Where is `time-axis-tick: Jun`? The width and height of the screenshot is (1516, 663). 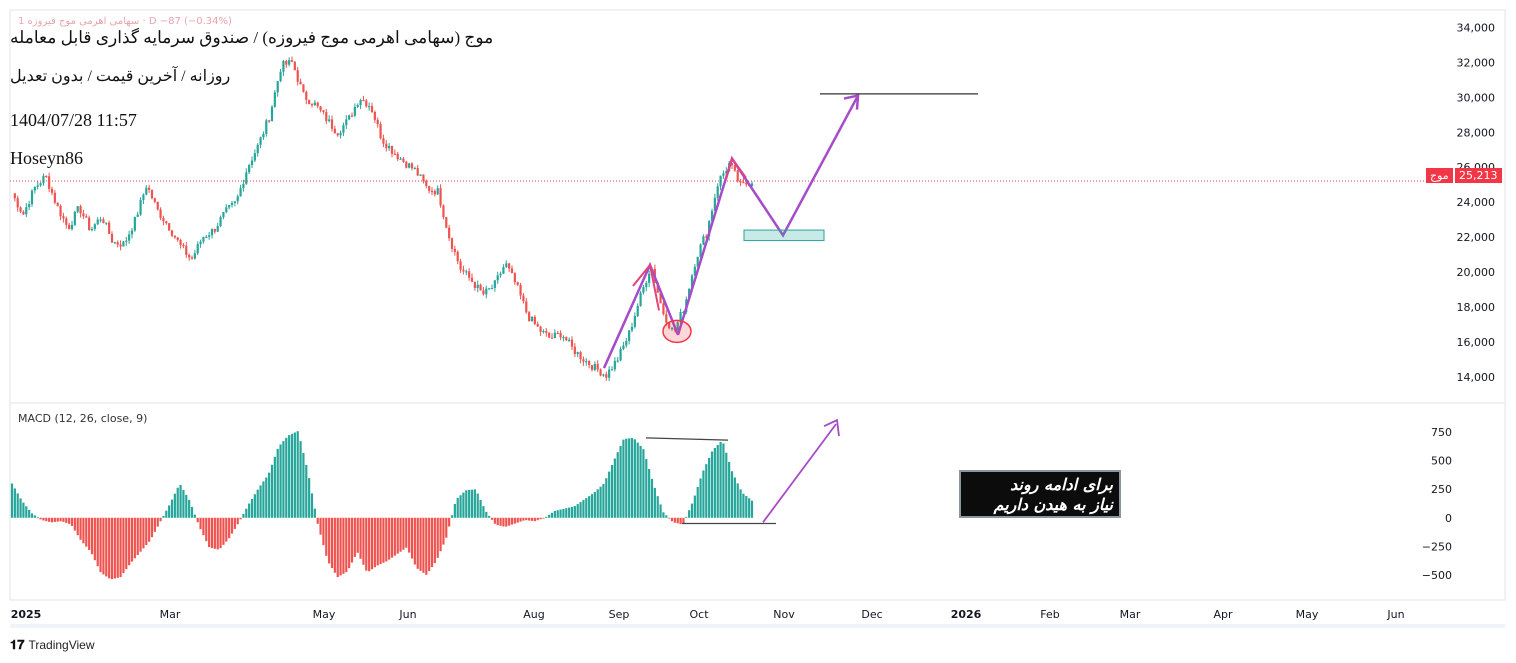
time-axis-tick: Jun is located at coordinates (1395, 614).